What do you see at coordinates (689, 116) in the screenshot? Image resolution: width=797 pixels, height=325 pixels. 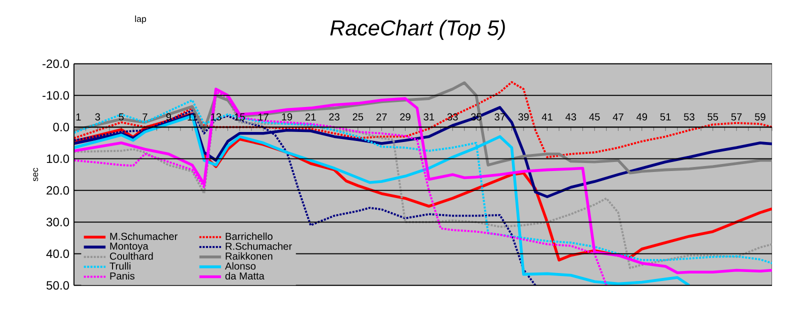 I see `x-tick-label: 53` at bounding box center [689, 116].